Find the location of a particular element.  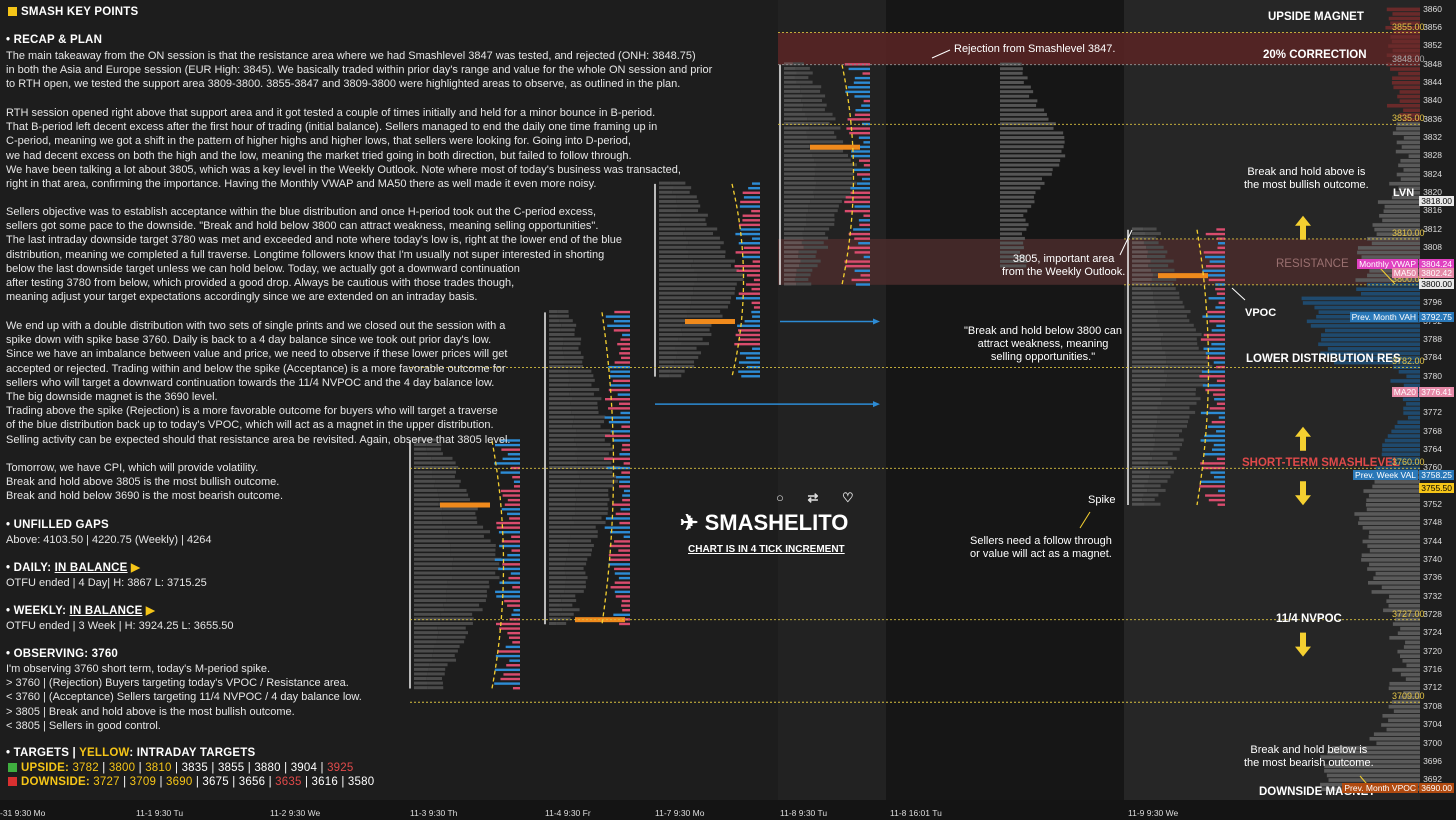

x-tick-label: -31 9:30 Mo is located at coordinates (23, 813).